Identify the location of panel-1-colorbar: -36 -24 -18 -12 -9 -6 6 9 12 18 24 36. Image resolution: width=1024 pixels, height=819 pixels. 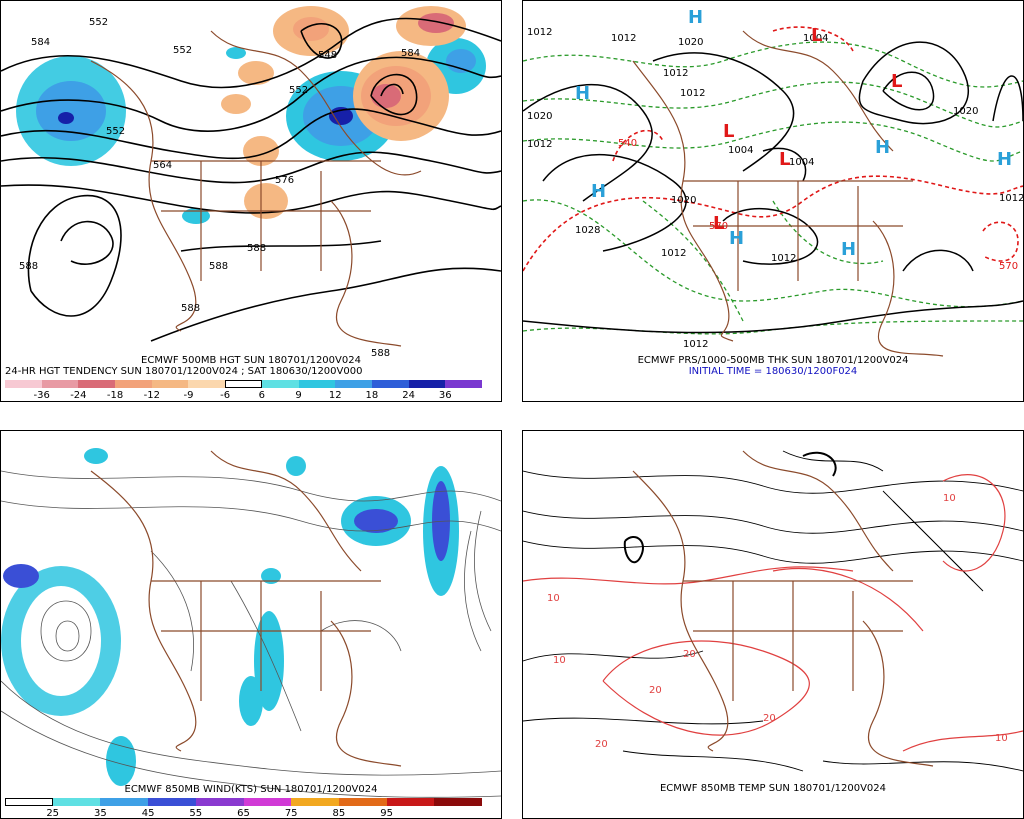
(244, 390).